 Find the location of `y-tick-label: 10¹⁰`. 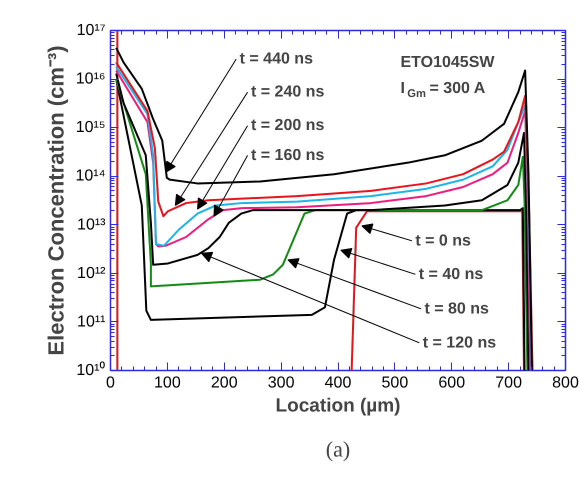

y-tick-label: 10¹⁰ is located at coordinates (91, 370).